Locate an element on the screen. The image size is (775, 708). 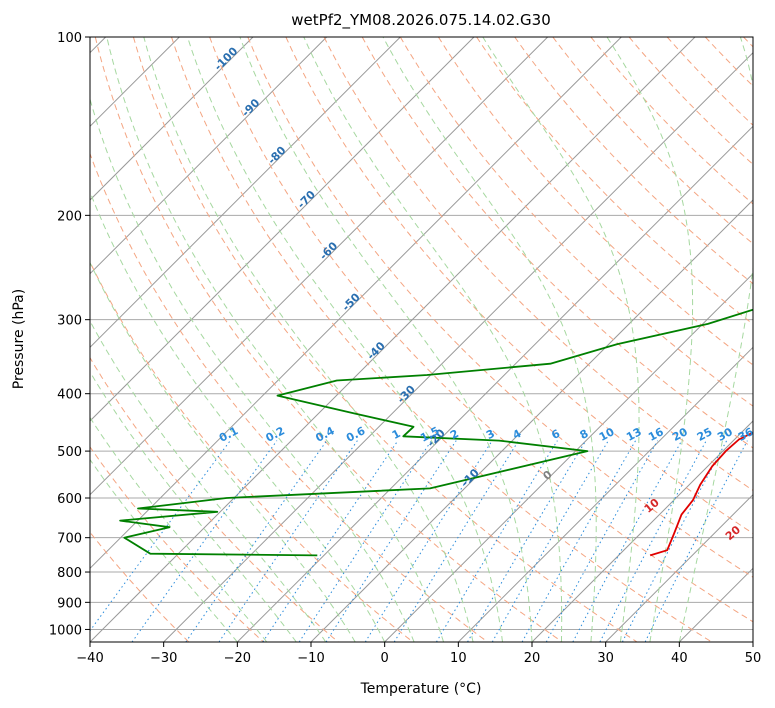
mixing-ratio-label: 2 is located at coordinates (454, 434).